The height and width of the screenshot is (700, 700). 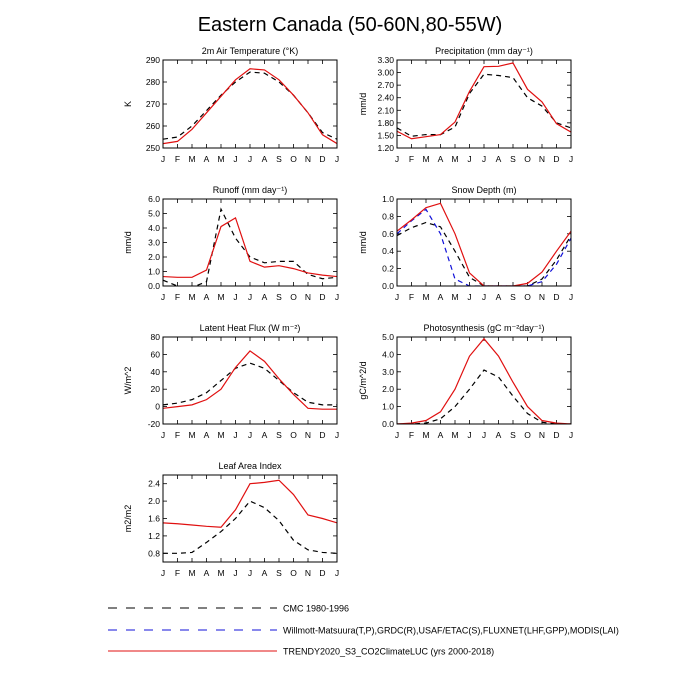 What do you see at coordinates (388, 389) in the screenshot?
I see `y-tick-label: 2.0` at bounding box center [388, 389].